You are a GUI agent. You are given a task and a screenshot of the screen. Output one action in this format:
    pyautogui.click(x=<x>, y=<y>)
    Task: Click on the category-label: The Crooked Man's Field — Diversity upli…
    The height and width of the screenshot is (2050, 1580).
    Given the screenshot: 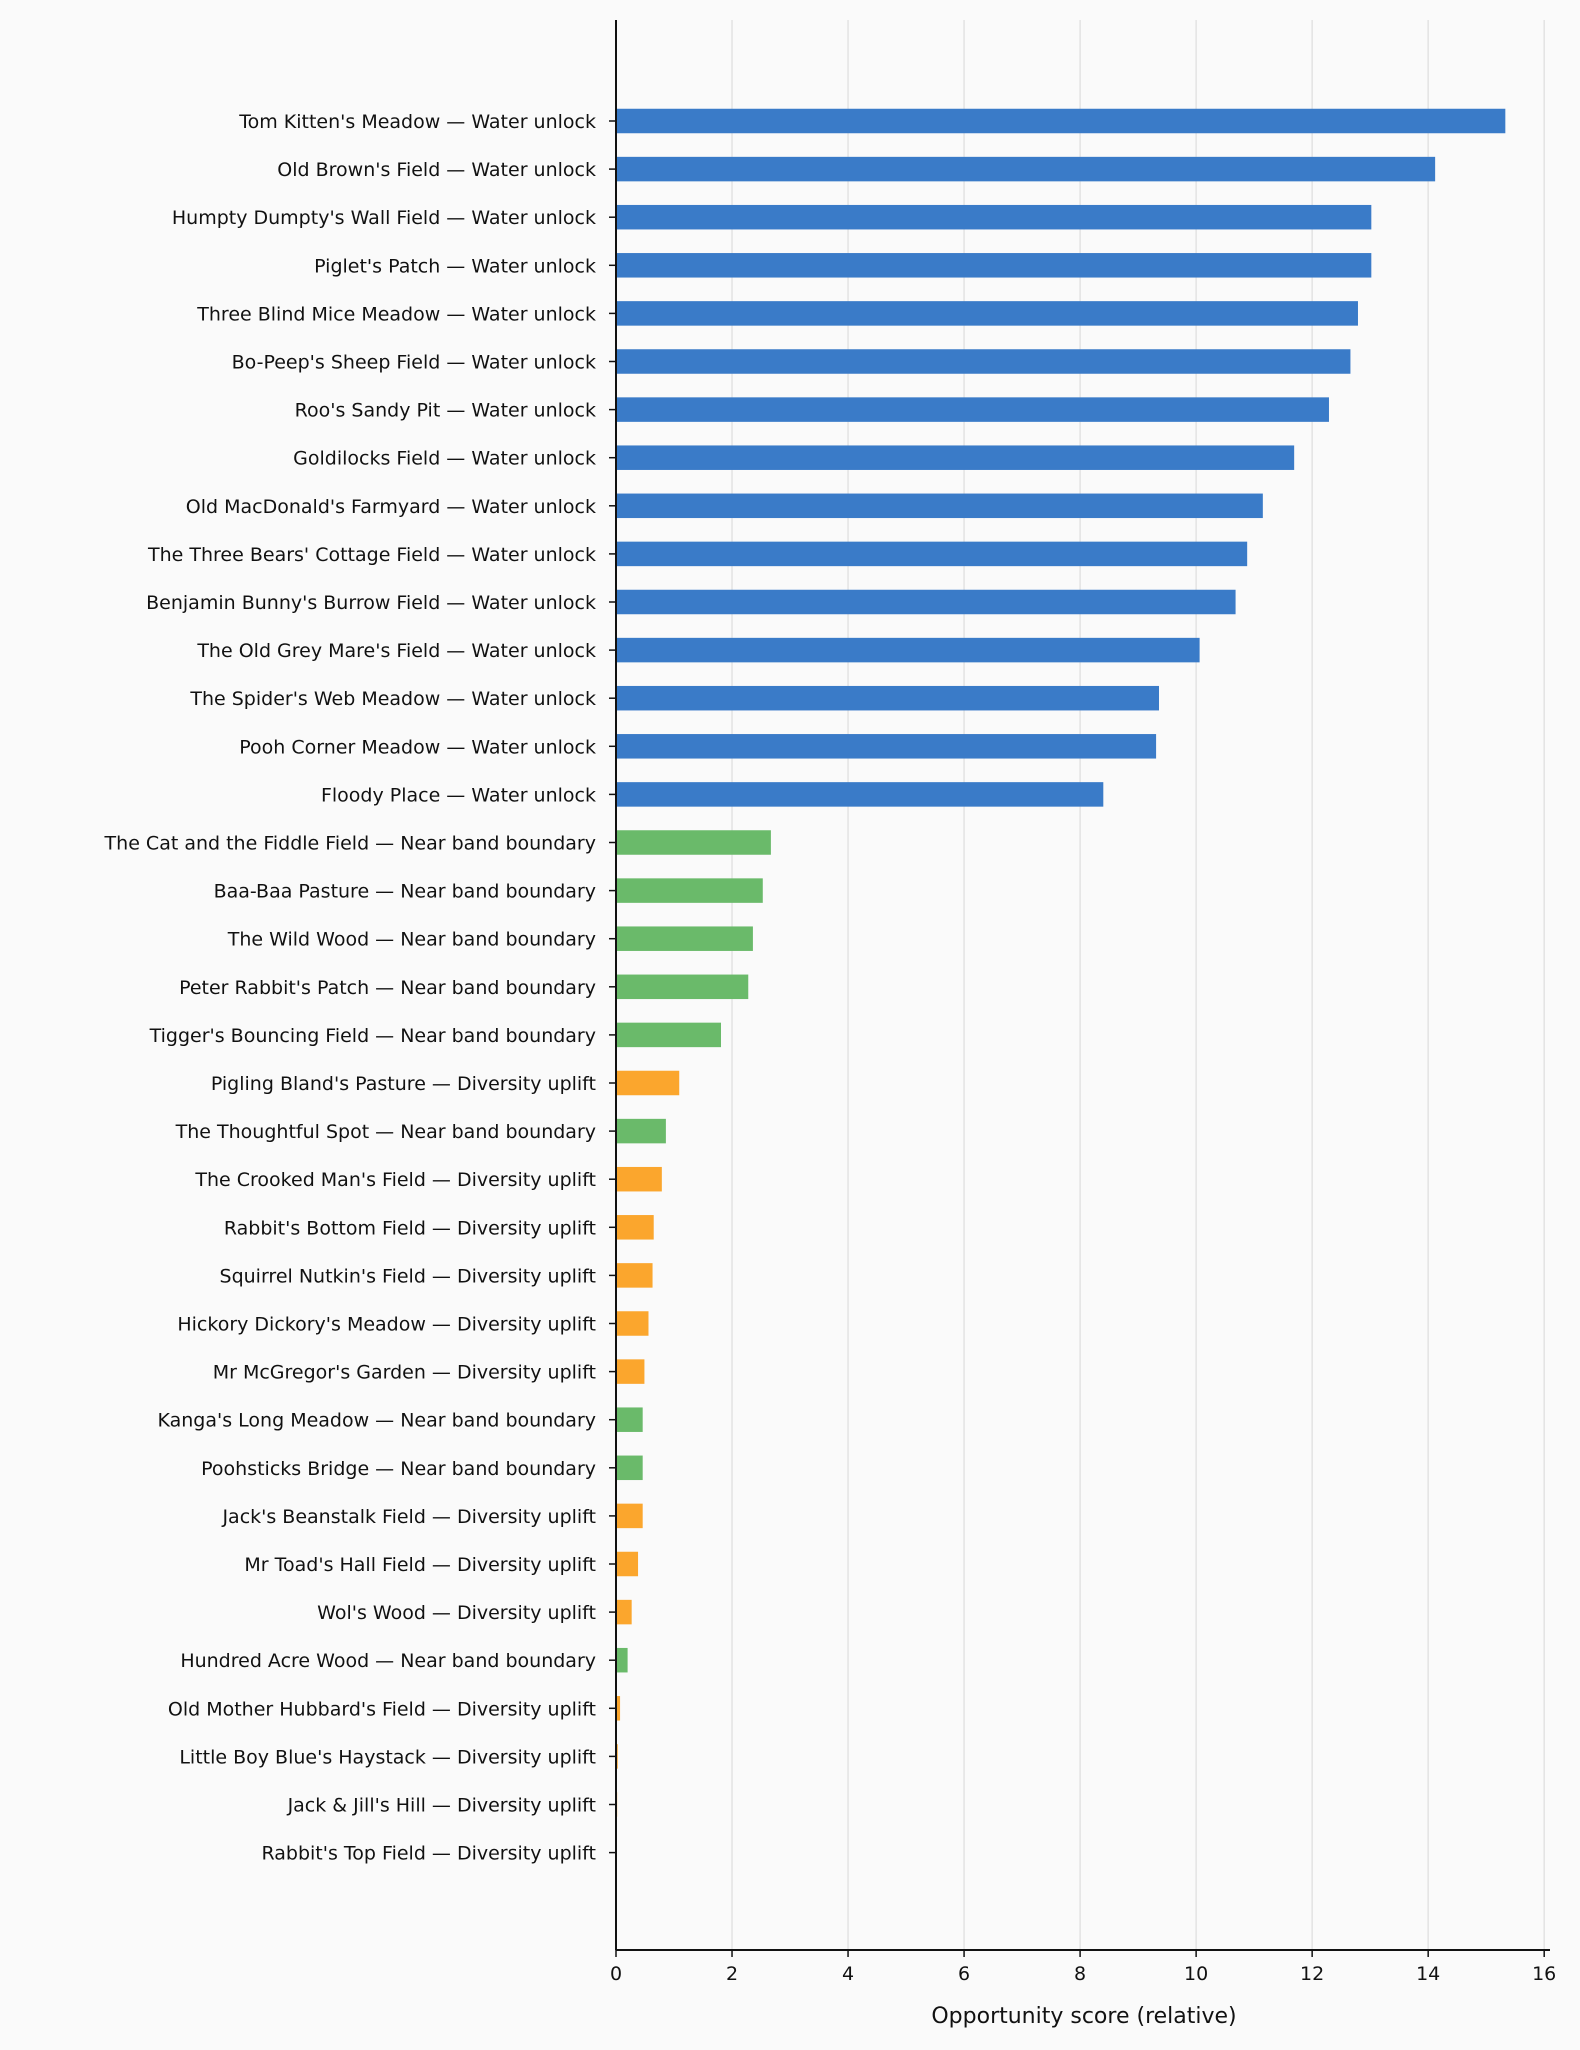 What is the action you would take?
    pyautogui.click(x=395, y=1180)
    